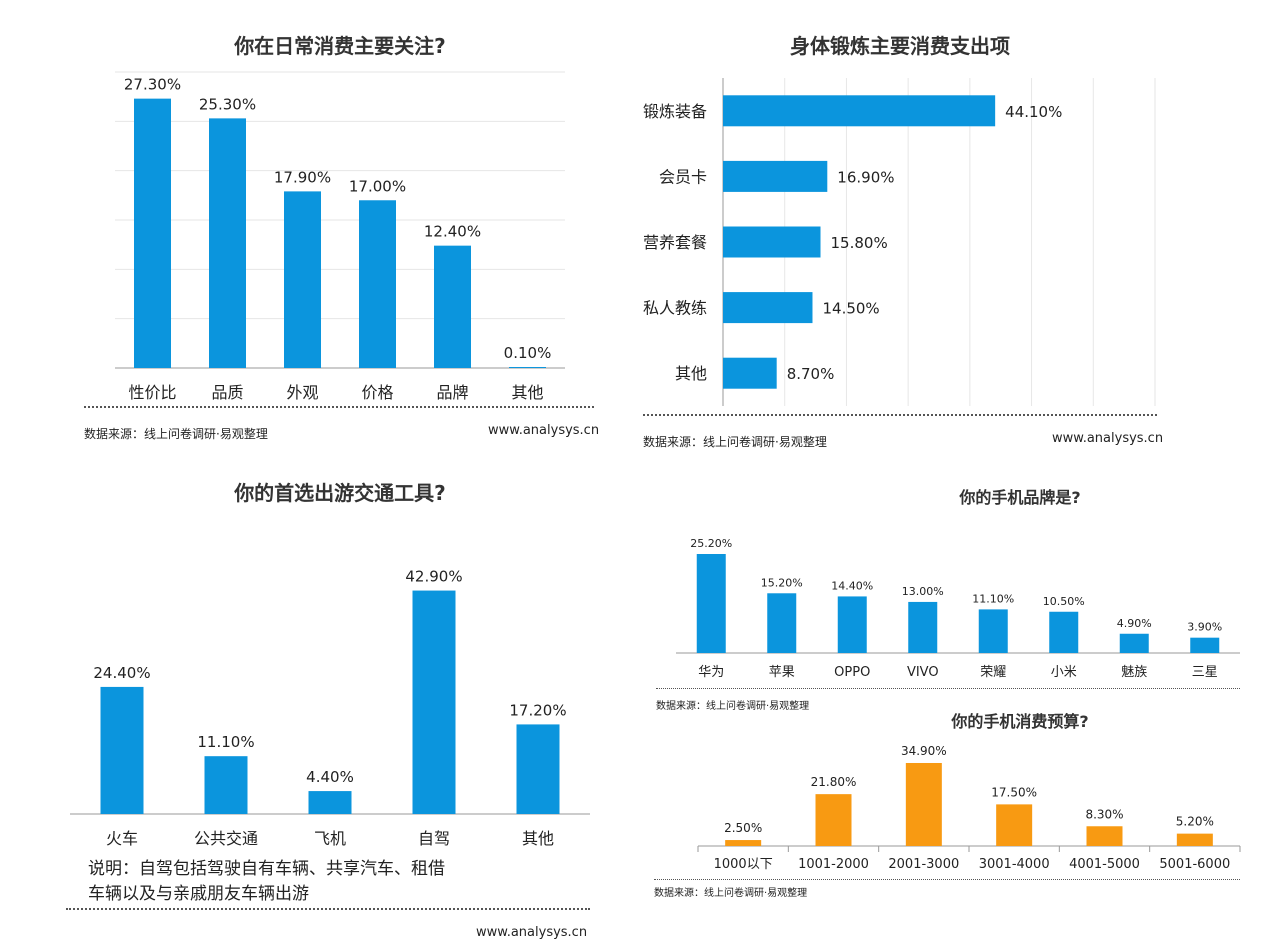 Image resolution: width=1271 pixels, height=951 pixels. Describe the element at coordinates (782, 582) in the screenshot. I see `data-label: 15.20%` at that location.